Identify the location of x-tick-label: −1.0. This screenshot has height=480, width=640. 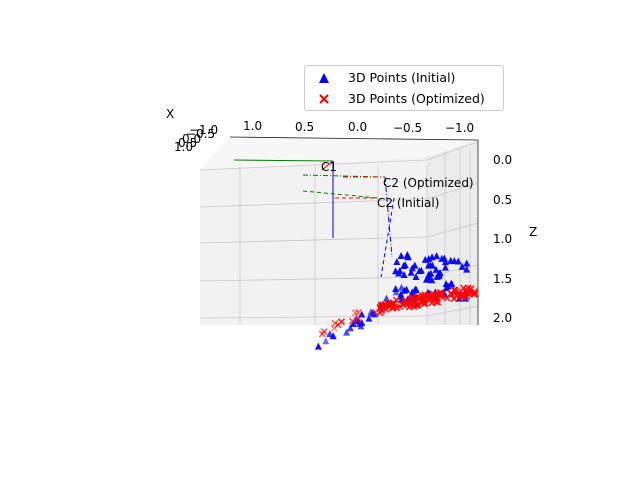
(459, 128).